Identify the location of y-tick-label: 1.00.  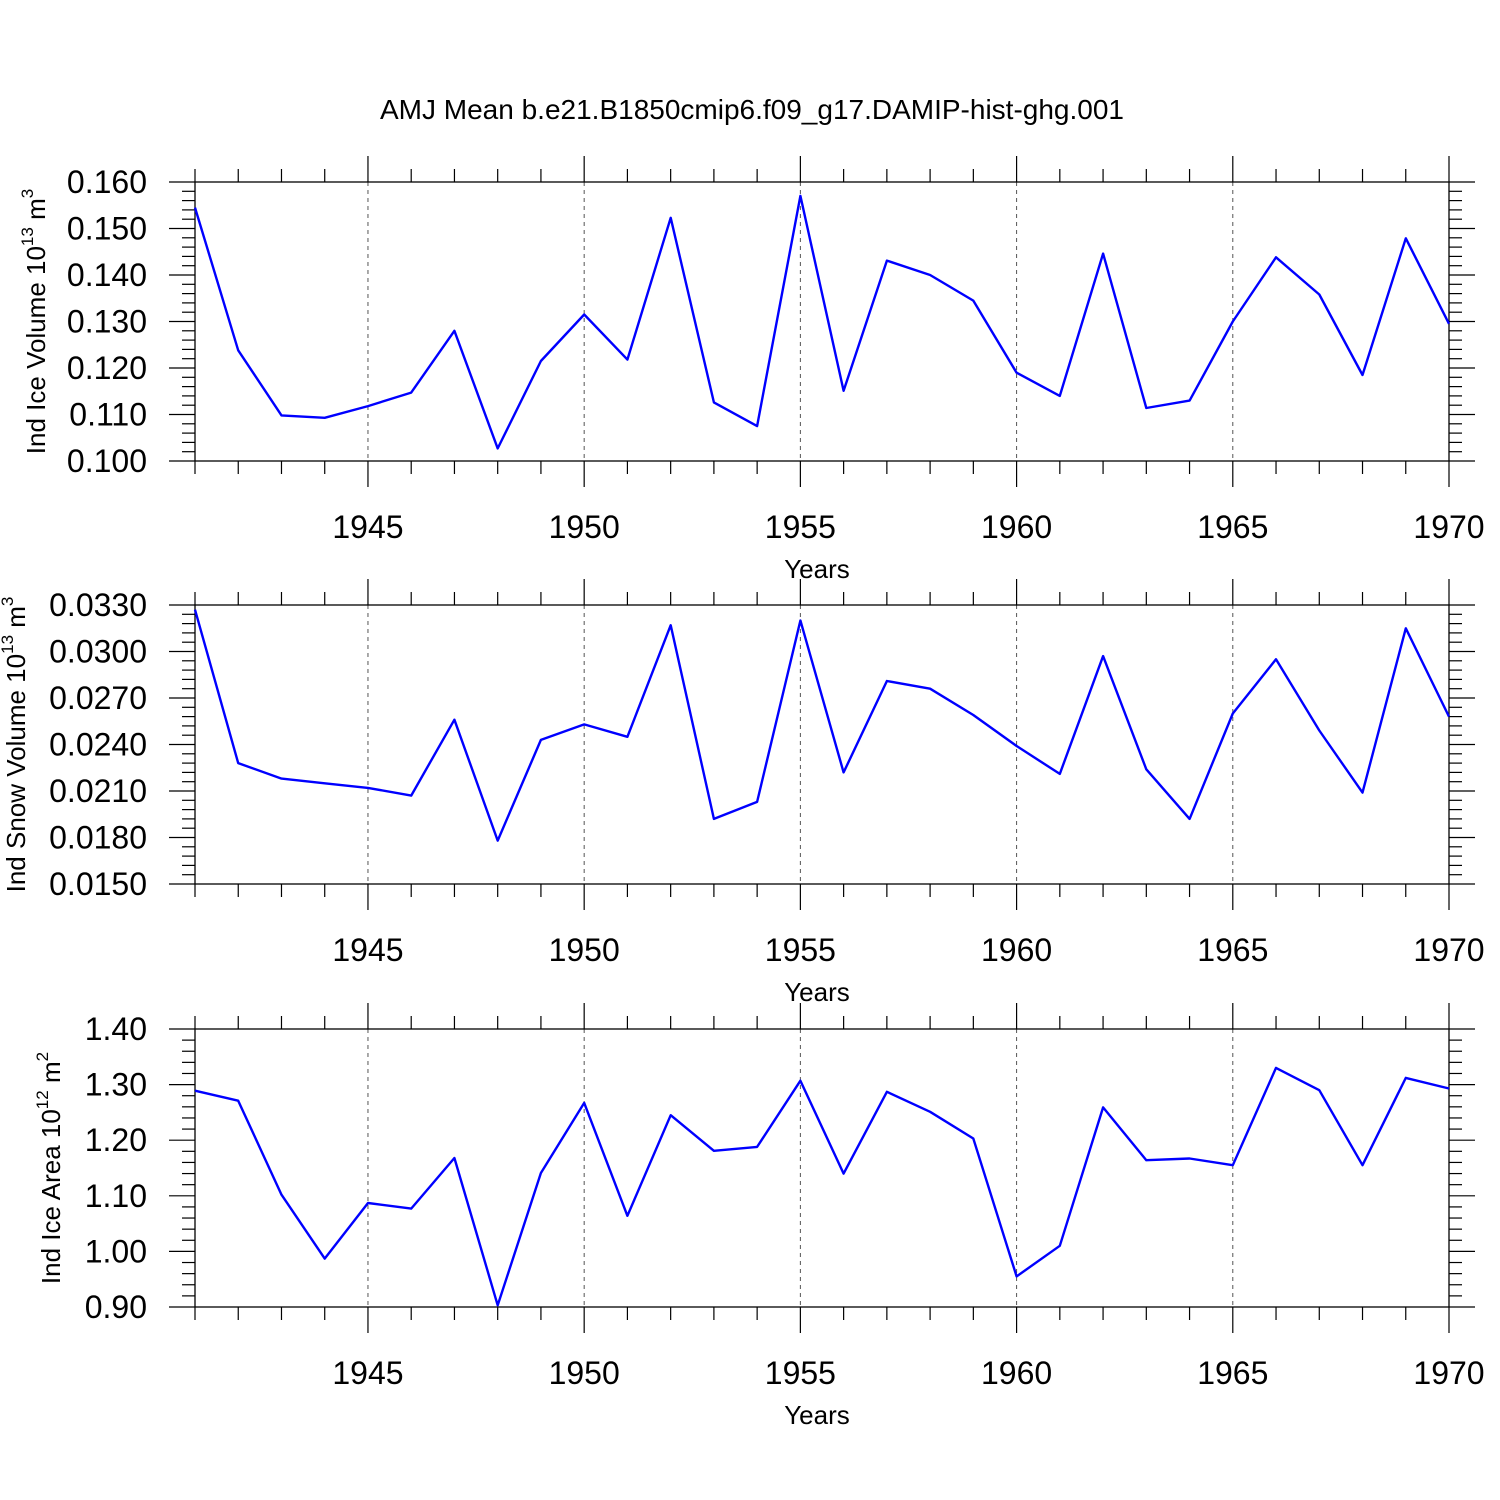
(116, 1251).